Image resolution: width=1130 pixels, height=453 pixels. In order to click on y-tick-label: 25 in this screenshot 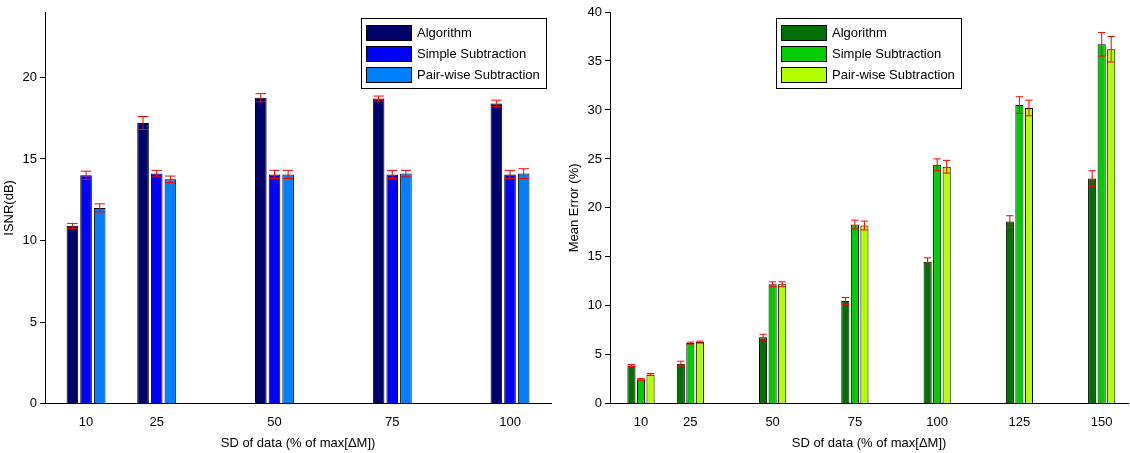, I will do `click(595, 158)`.